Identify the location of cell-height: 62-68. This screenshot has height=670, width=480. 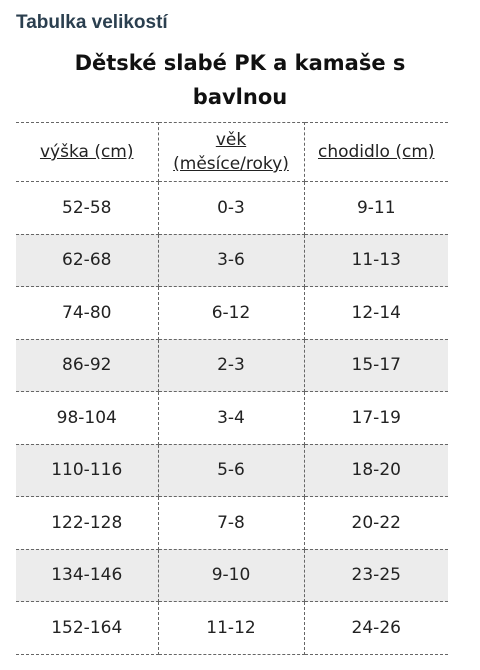
(87, 260).